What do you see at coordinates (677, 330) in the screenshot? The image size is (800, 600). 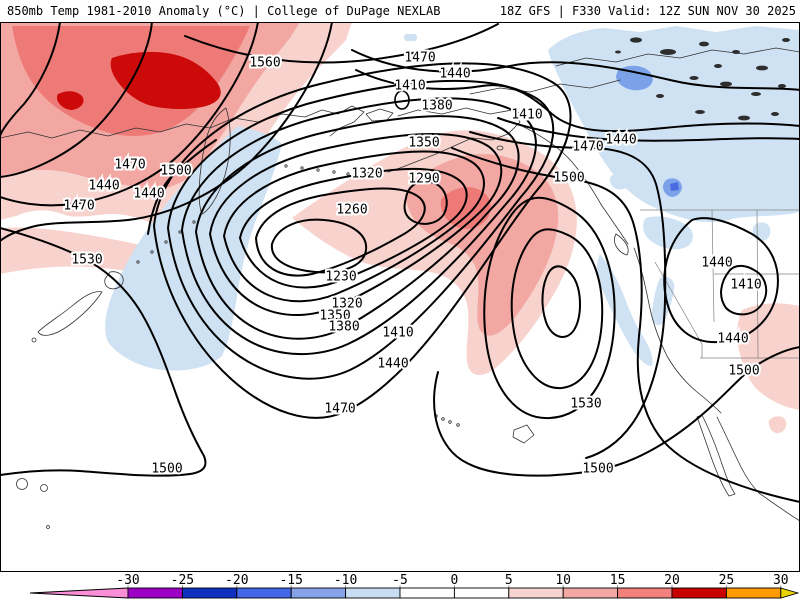 I see `us-west-coast` at bounding box center [677, 330].